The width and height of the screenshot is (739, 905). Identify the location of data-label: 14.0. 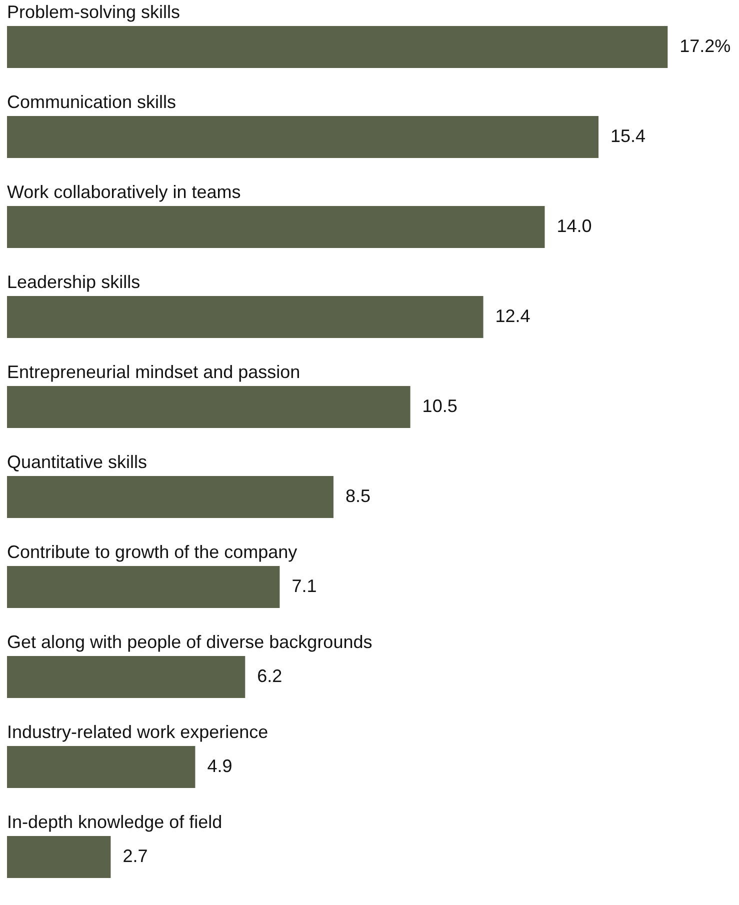
(574, 226).